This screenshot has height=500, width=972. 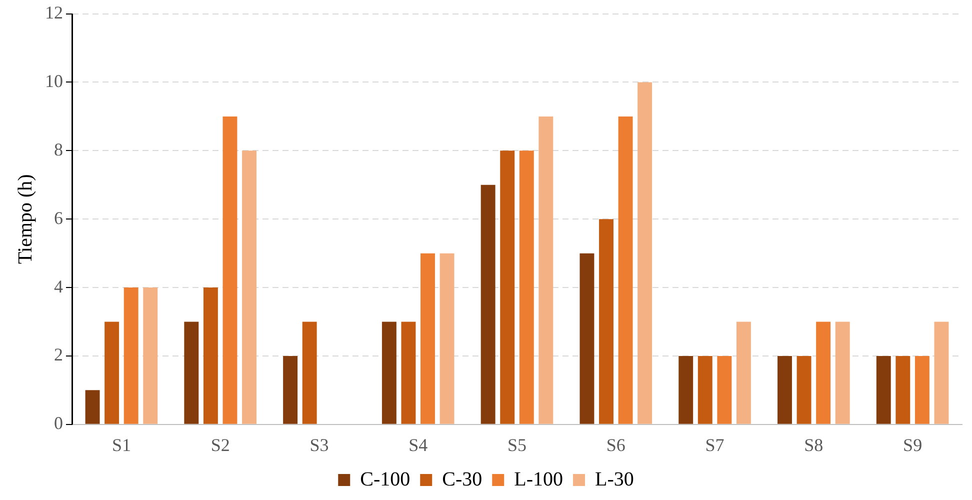 What do you see at coordinates (58, 286) in the screenshot?
I see `y-tick-label: 4` at bounding box center [58, 286].